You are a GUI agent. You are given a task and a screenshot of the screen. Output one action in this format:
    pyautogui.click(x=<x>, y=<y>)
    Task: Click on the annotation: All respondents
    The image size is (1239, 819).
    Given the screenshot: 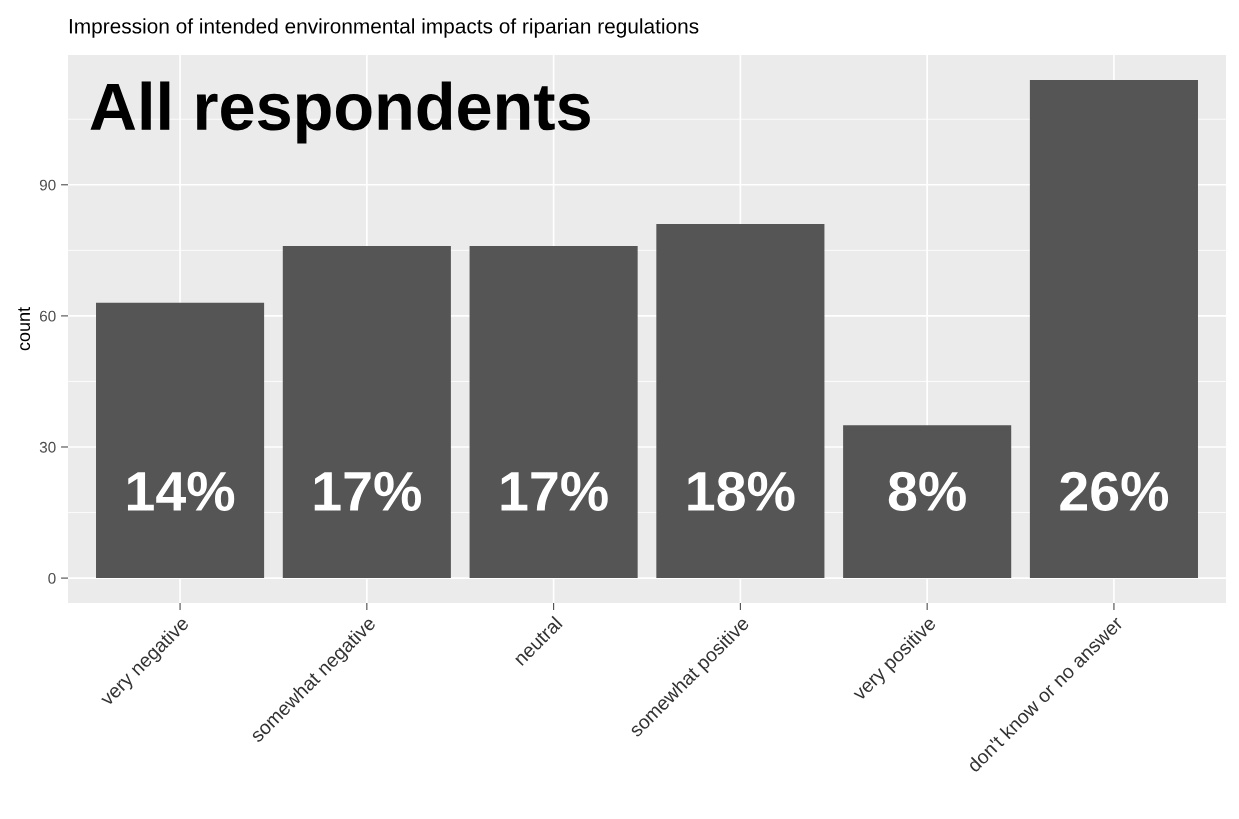 What is the action you would take?
    pyautogui.click(x=340, y=112)
    